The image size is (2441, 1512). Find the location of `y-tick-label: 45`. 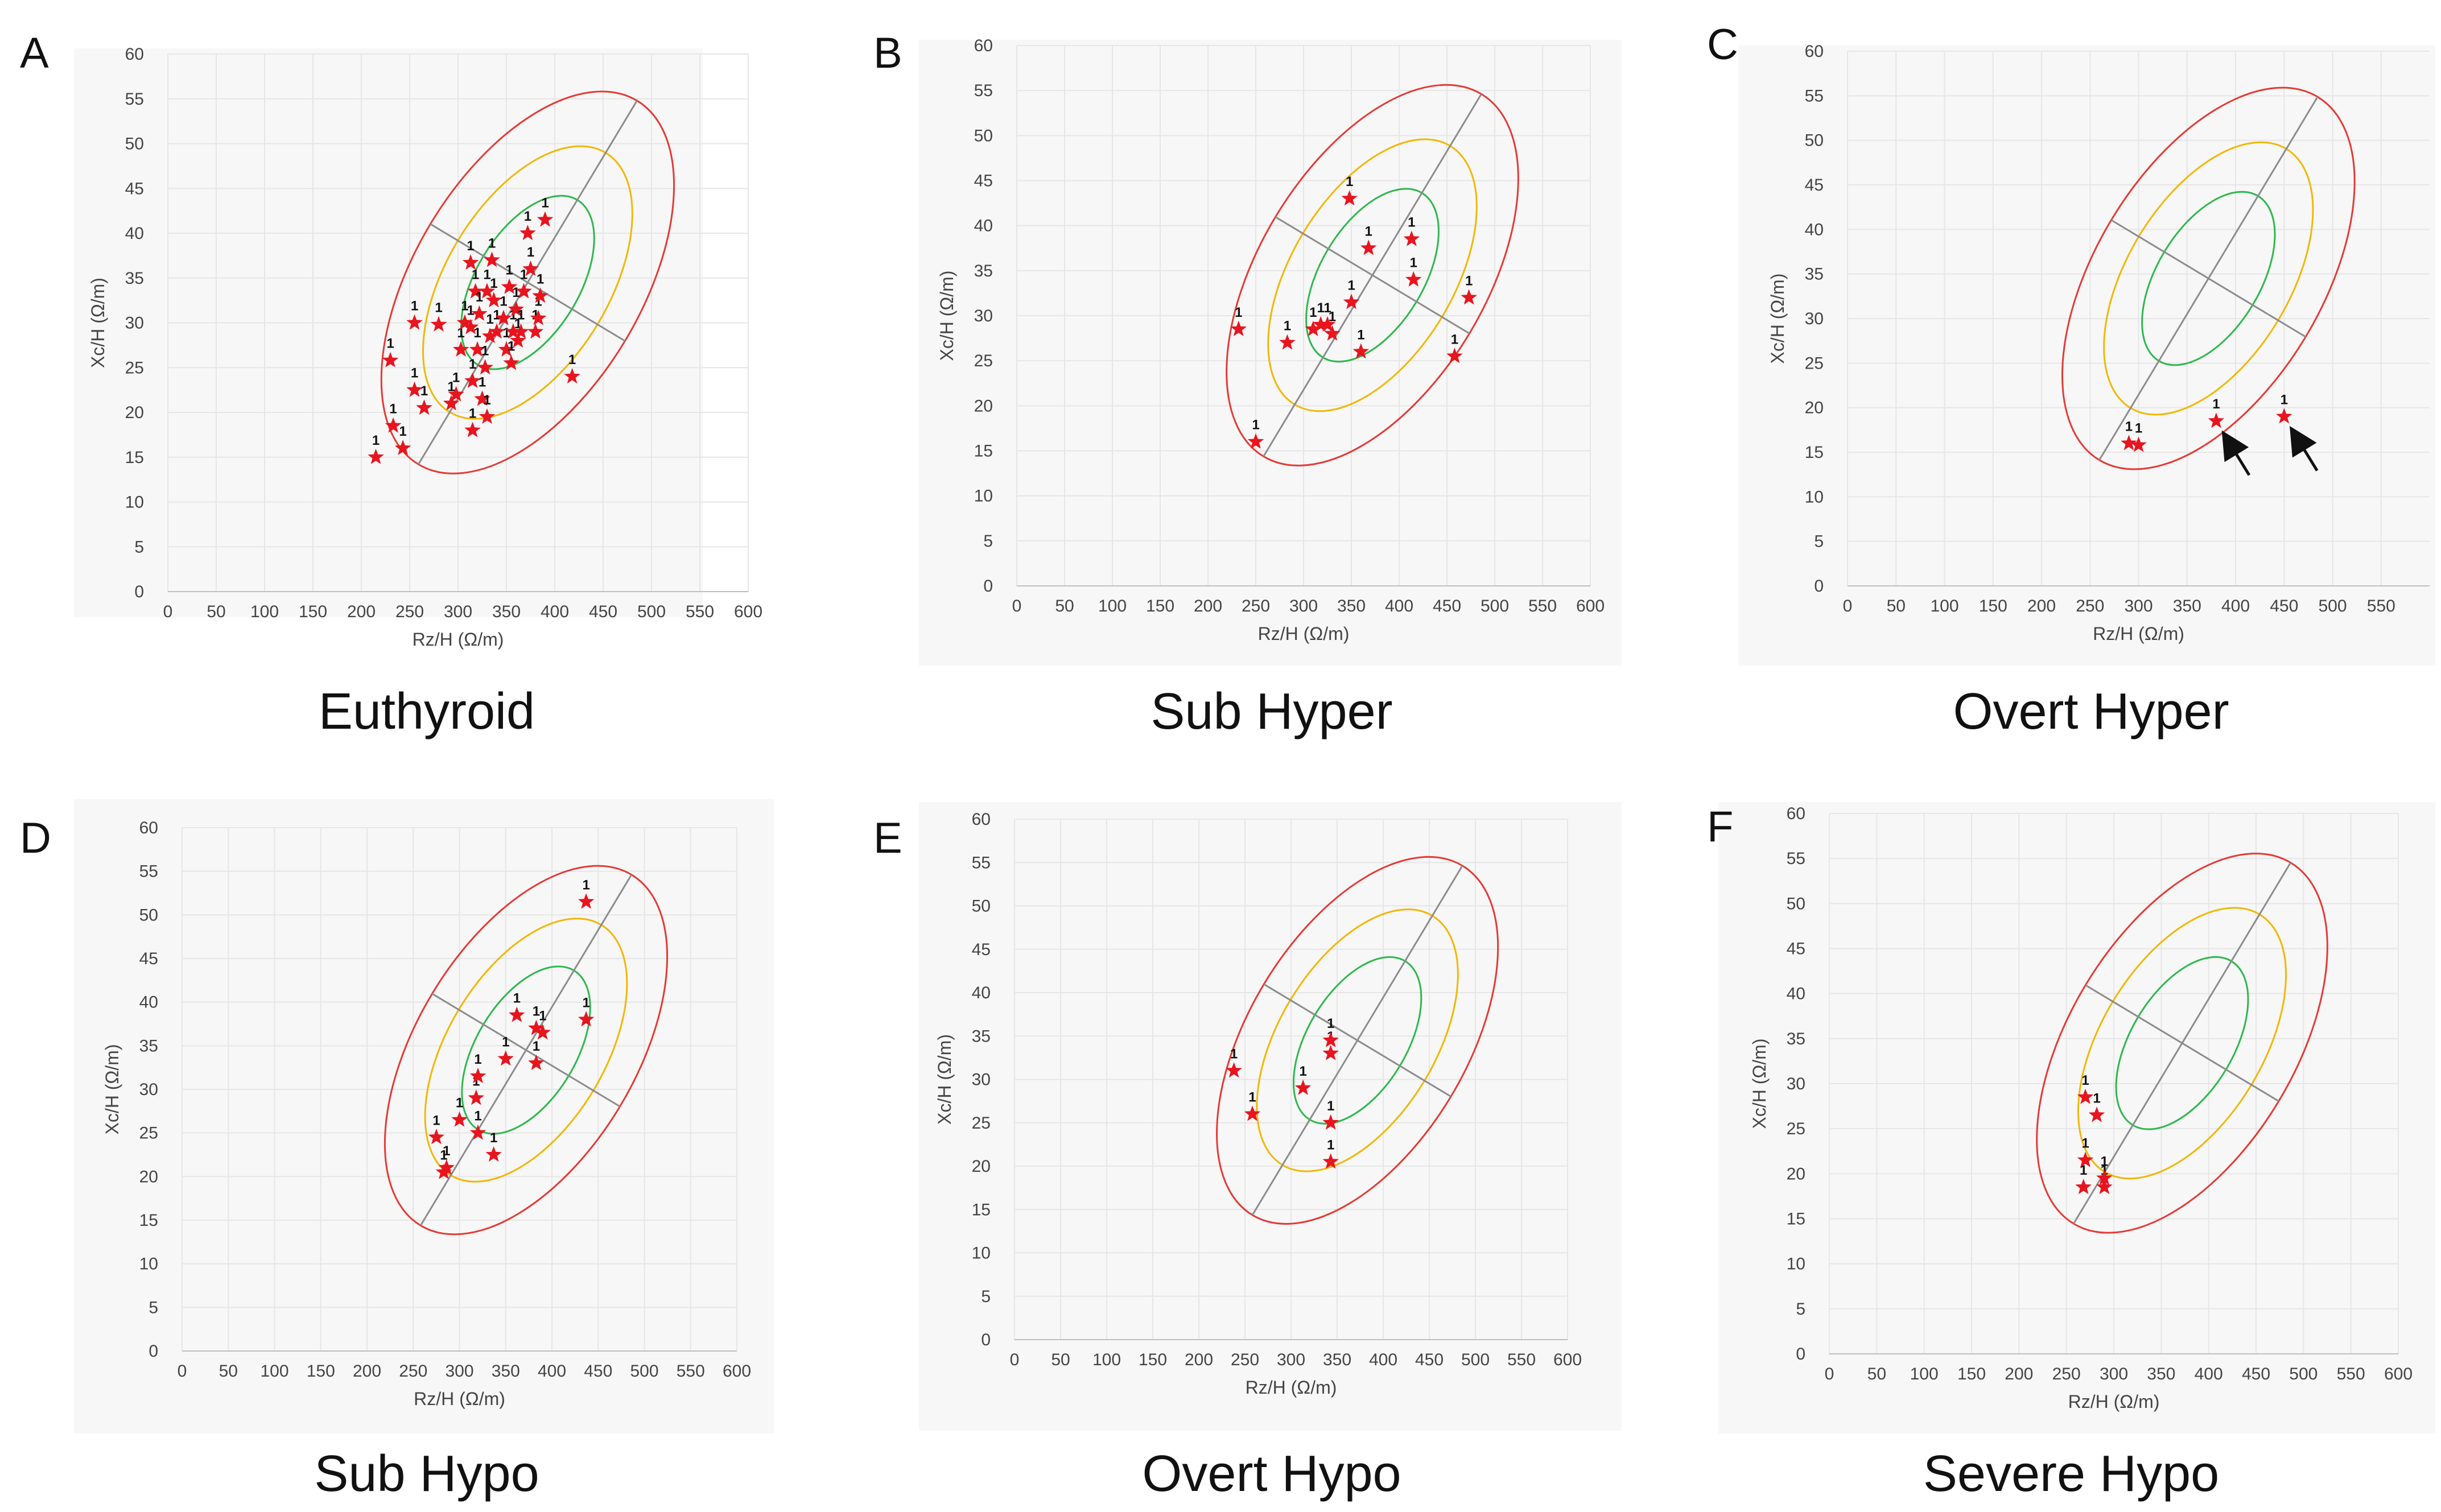

y-tick-label: 45 is located at coordinates (1814, 185).